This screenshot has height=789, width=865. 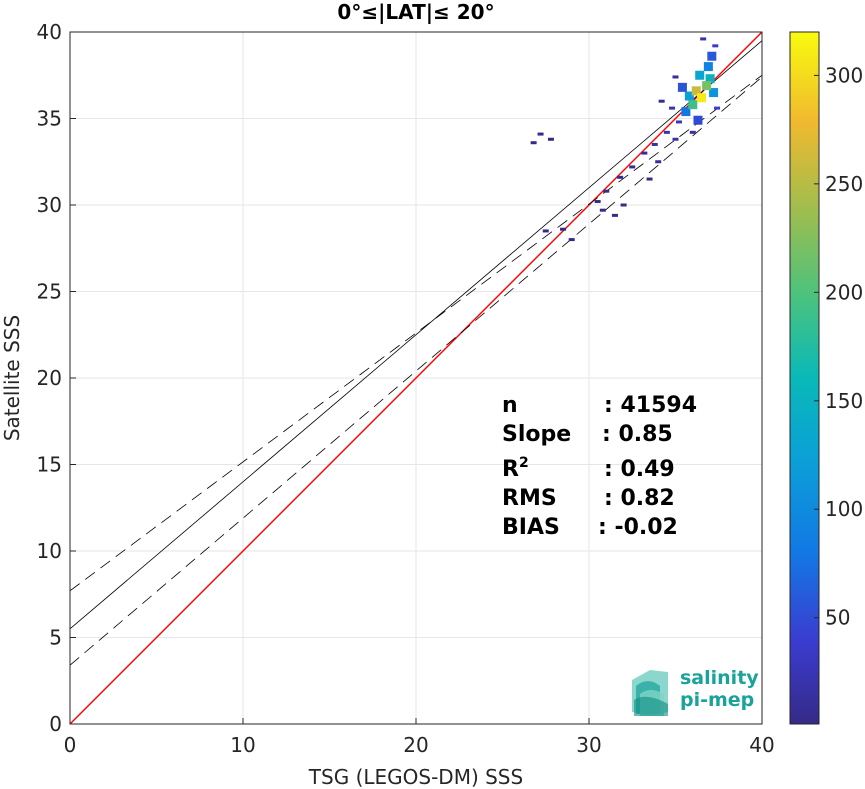 I want to click on logo: salinity pi-mep, so click(x=695, y=691).